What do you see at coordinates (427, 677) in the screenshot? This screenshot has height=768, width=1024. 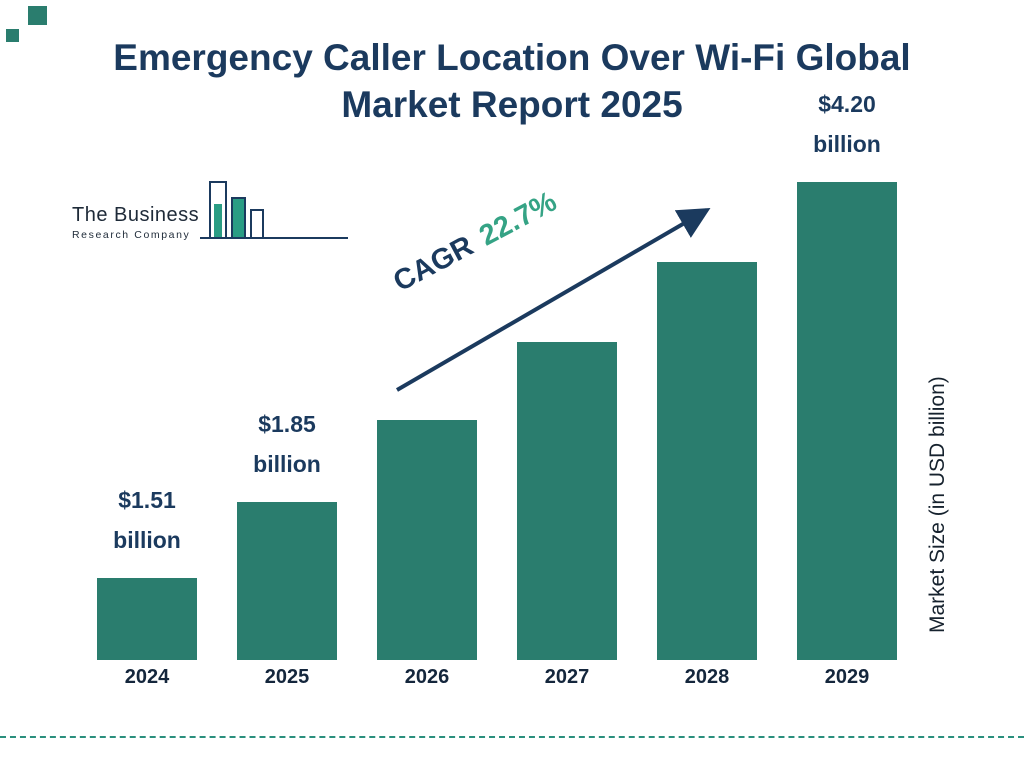 I see `x-tick-label-2026: 2026` at bounding box center [427, 677].